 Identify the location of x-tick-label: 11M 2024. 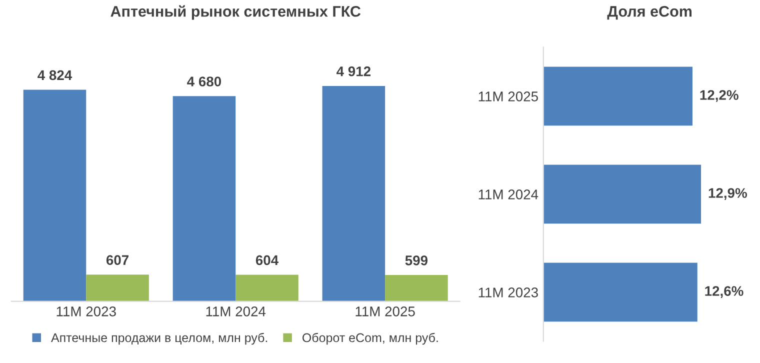
(236, 311).